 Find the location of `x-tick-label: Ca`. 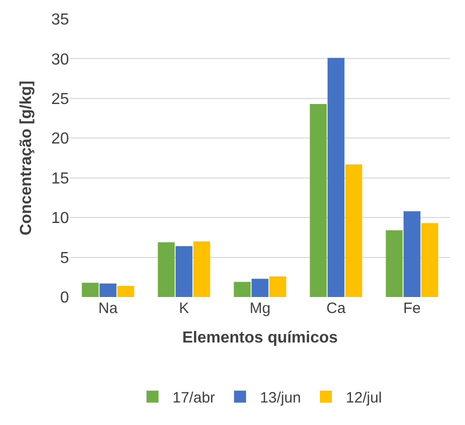

x-tick-label: Ca is located at coordinates (336, 308).